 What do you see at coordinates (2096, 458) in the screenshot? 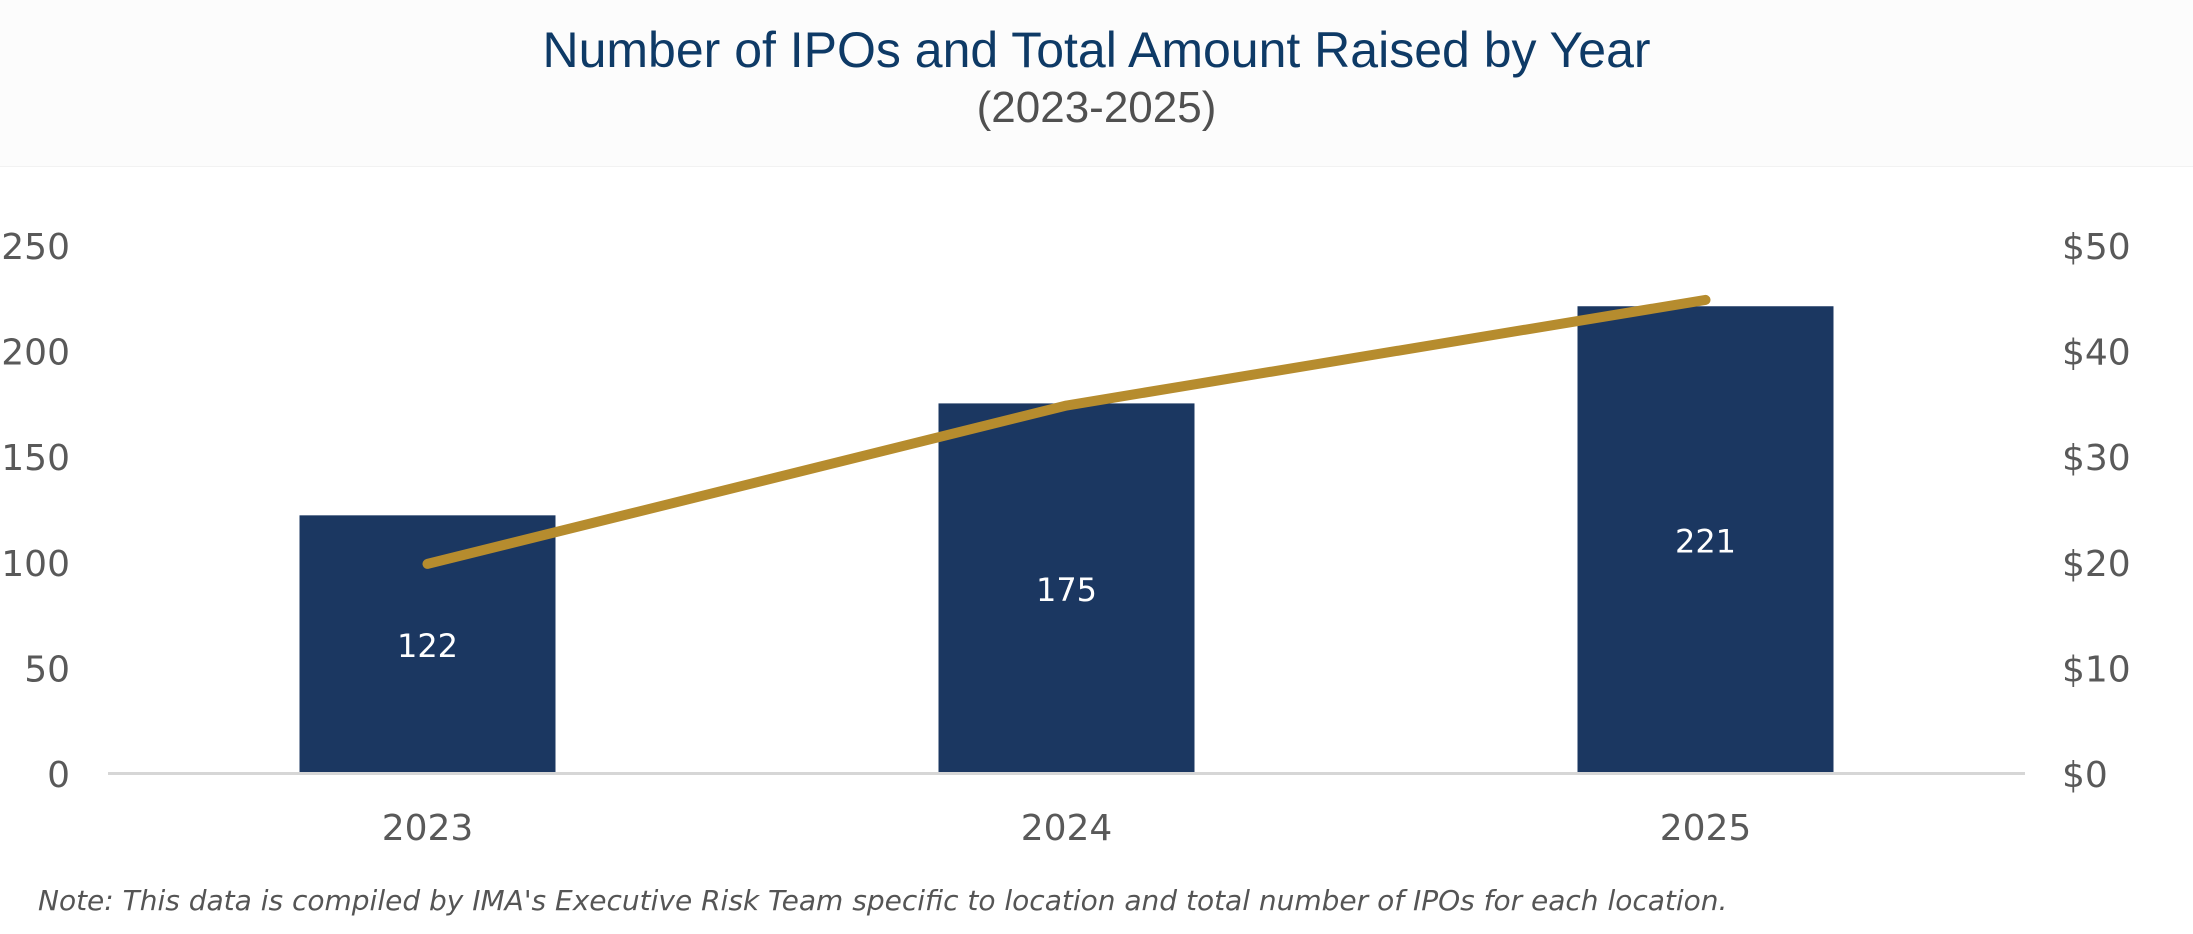
I see `right-axis-tick-label: $30` at bounding box center [2096, 458].